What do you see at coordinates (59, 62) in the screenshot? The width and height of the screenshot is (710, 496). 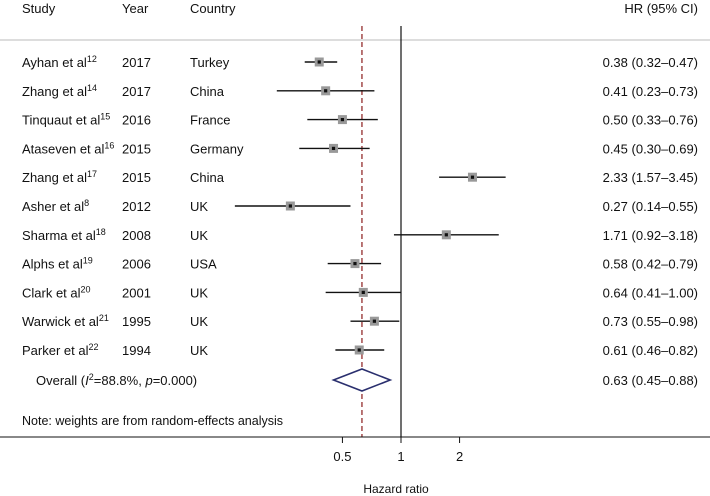 I see `study-name: Ayhan et al12` at bounding box center [59, 62].